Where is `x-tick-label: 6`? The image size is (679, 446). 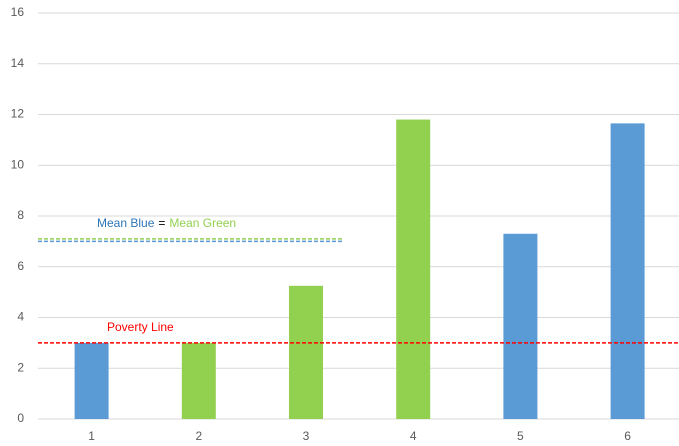
x-tick-label: 6 is located at coordinates (627, 436).